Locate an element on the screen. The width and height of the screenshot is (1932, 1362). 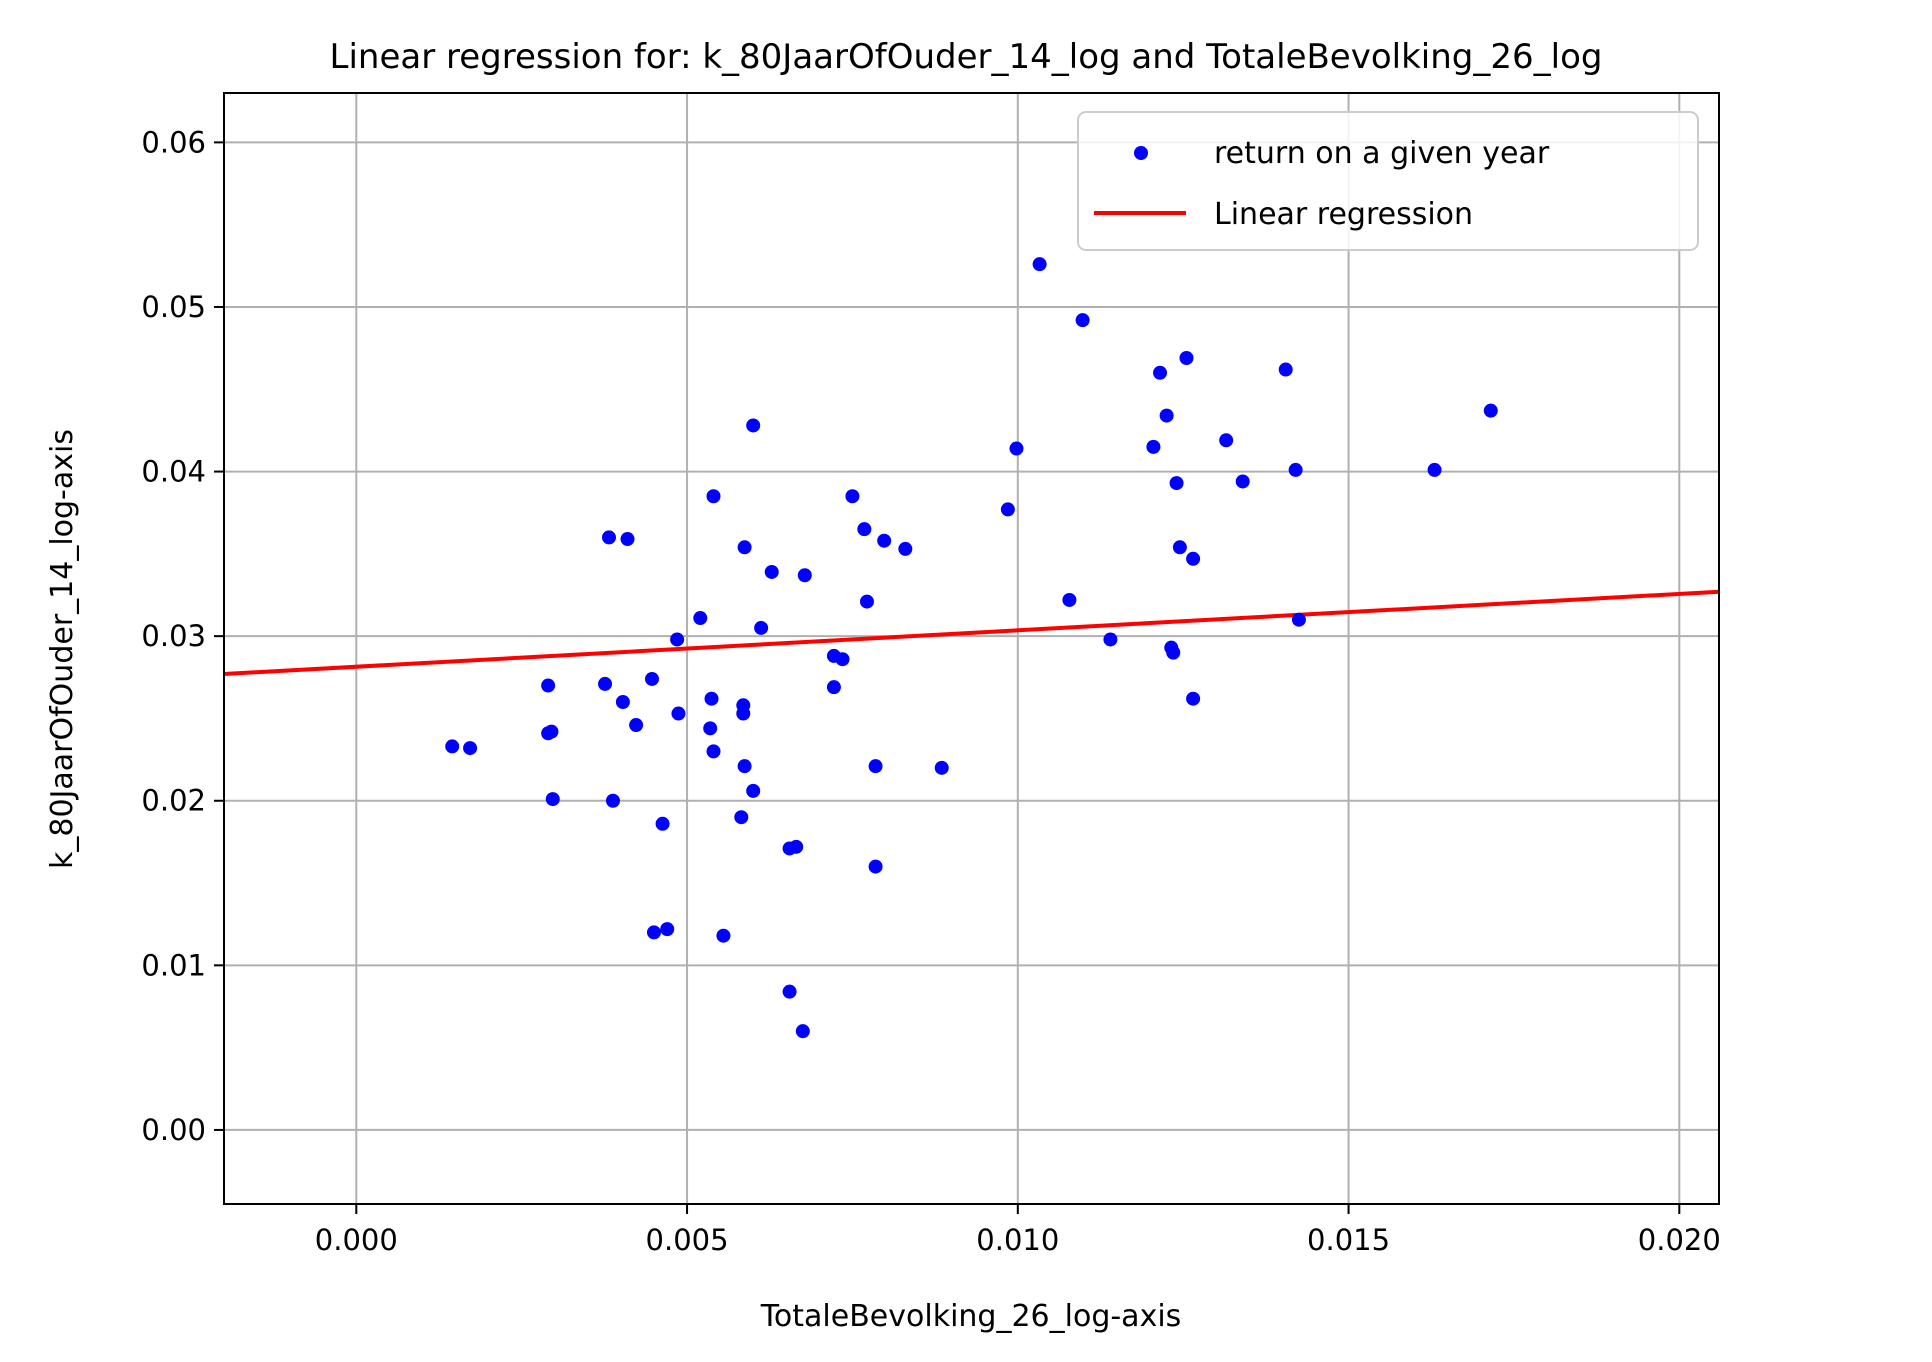
legend-box is located at coordinates (1388, 181).